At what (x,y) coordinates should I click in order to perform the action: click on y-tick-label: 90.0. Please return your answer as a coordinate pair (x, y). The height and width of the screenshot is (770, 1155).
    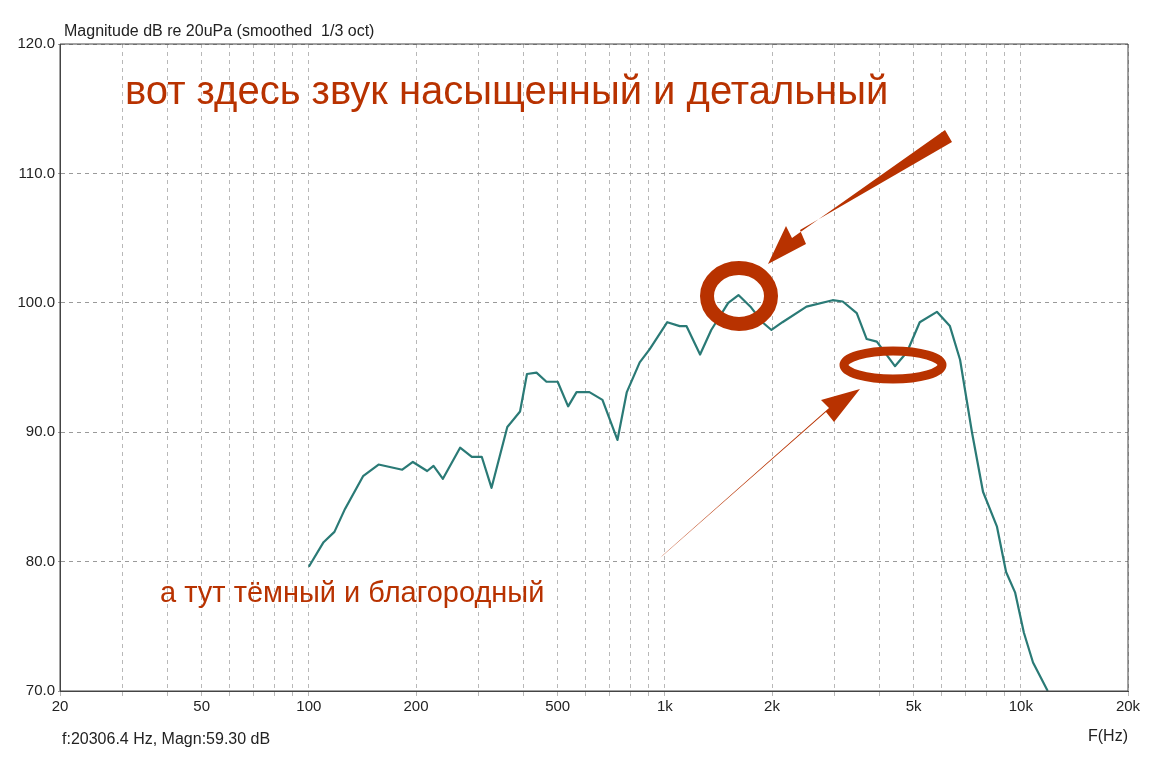
    Looking at the image, I should click on (40, 431).